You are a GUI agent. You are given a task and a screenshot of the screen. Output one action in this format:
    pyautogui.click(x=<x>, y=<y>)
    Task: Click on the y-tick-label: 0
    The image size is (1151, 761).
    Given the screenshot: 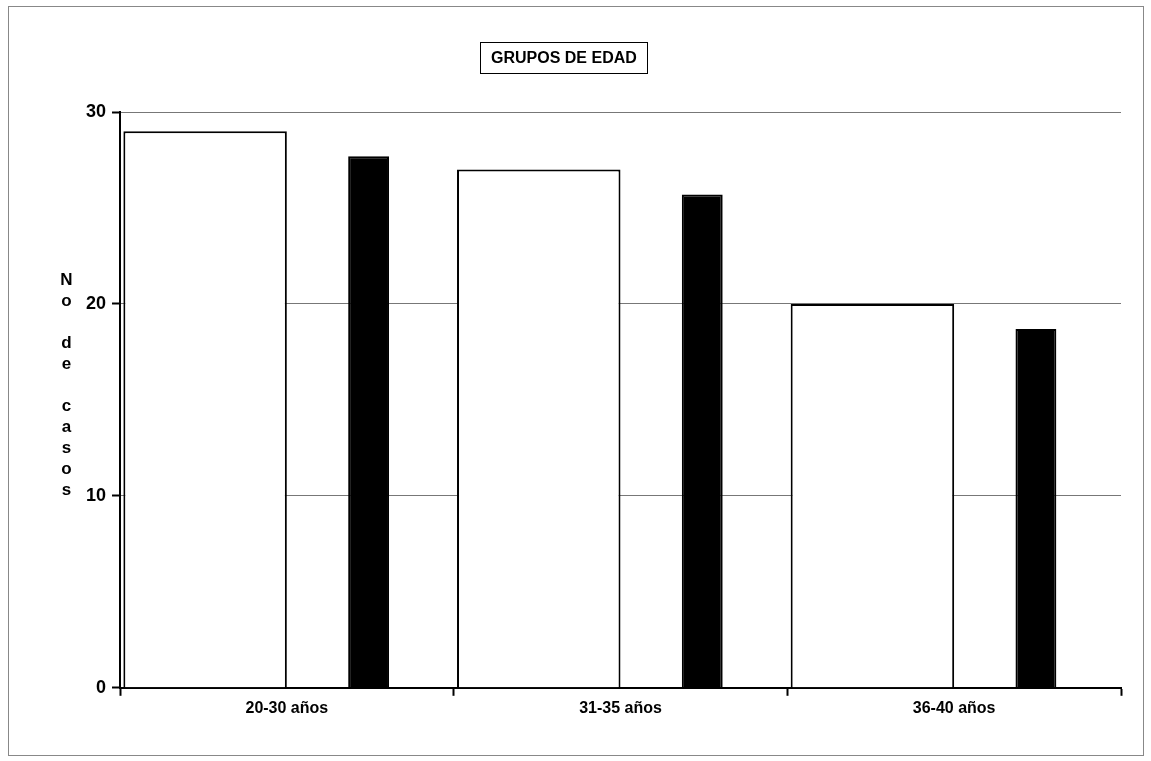 What is the action you would take?
    pyautogui.click(x=101, y=686)
    